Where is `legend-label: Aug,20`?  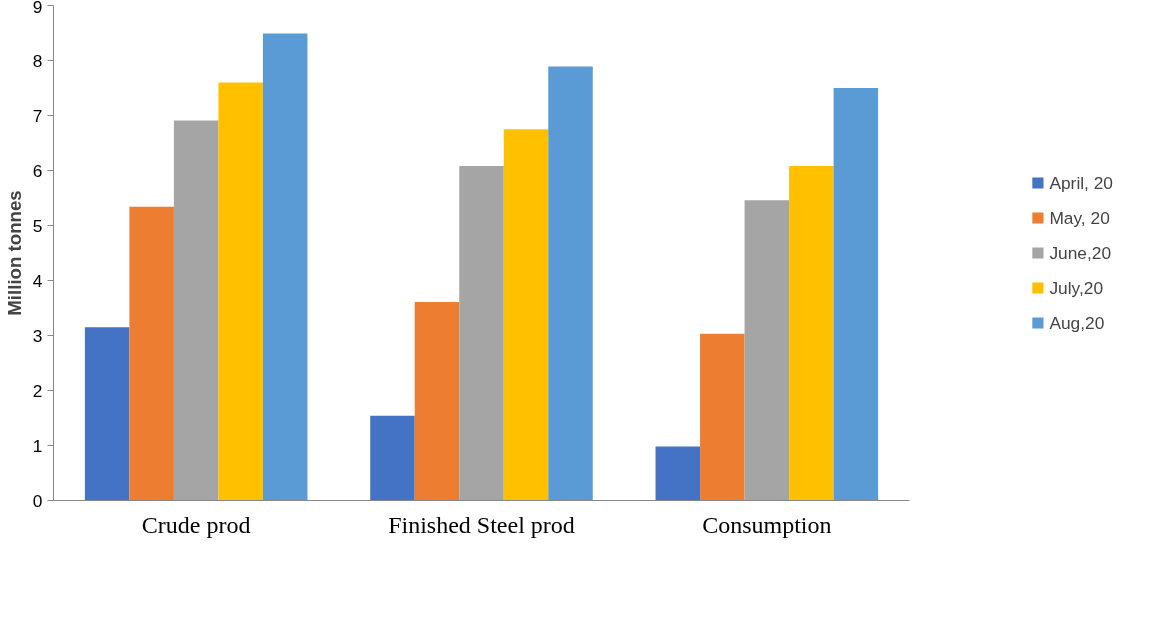
legend-label: Aug,20 is located at coordinates (1077, 322).